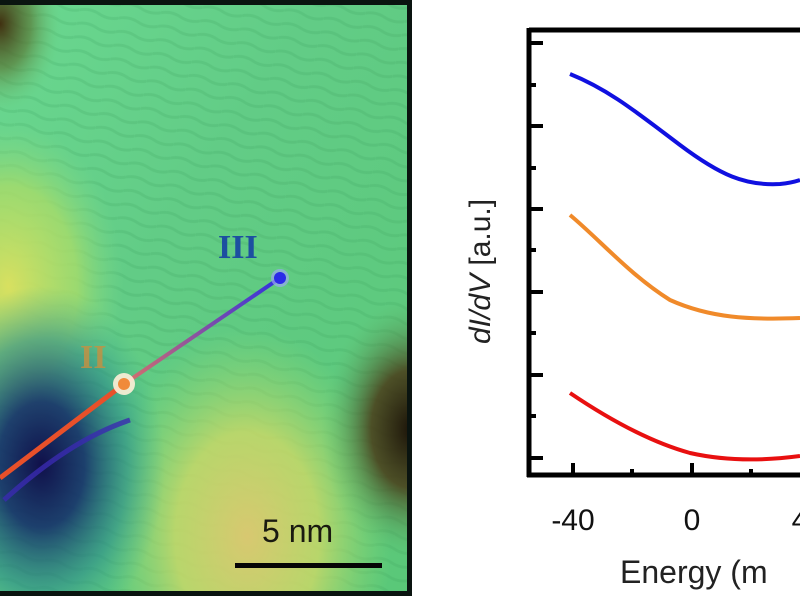  What do you see at coordinates (124, 384) in the screenshot?
I see `point-II-marker` at bounding box center [124, 384].